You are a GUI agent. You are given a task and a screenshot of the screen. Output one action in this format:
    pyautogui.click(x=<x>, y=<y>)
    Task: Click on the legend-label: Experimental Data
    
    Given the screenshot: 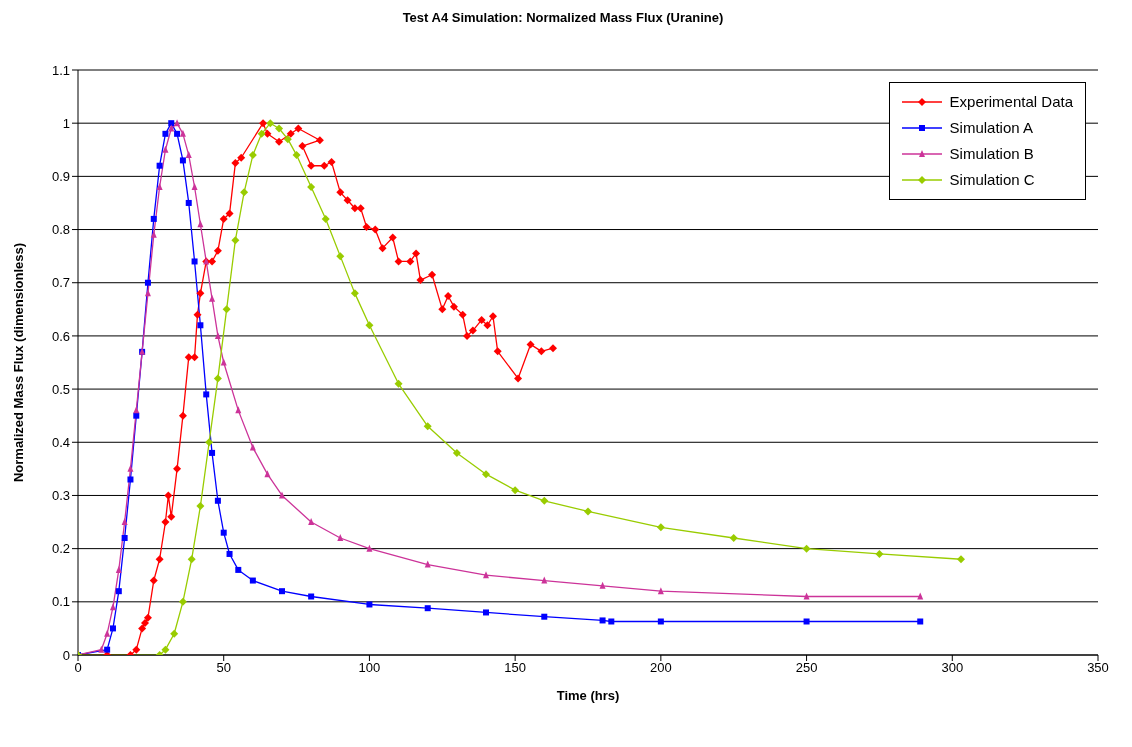 What is the action you would take?
    pyautogui.click(x=1011, y=102)
    